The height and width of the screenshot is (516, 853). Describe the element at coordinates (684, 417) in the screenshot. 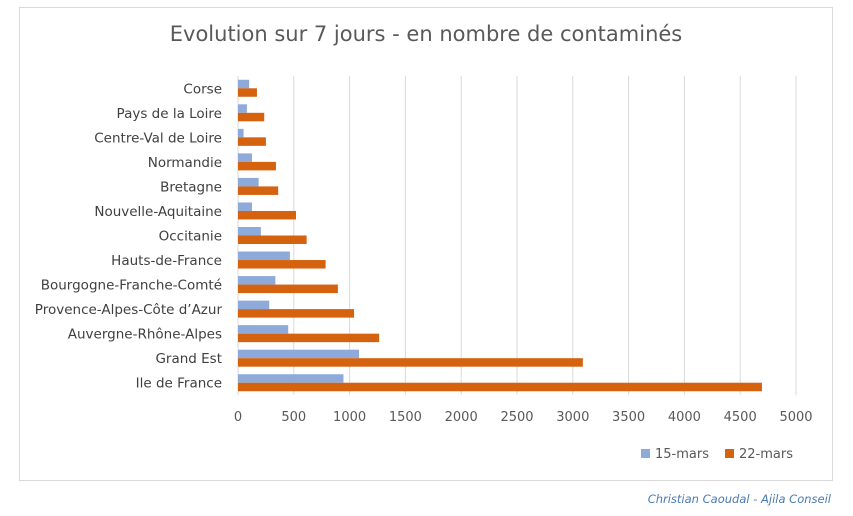

I see `x-tick-label: 4000` at that location.